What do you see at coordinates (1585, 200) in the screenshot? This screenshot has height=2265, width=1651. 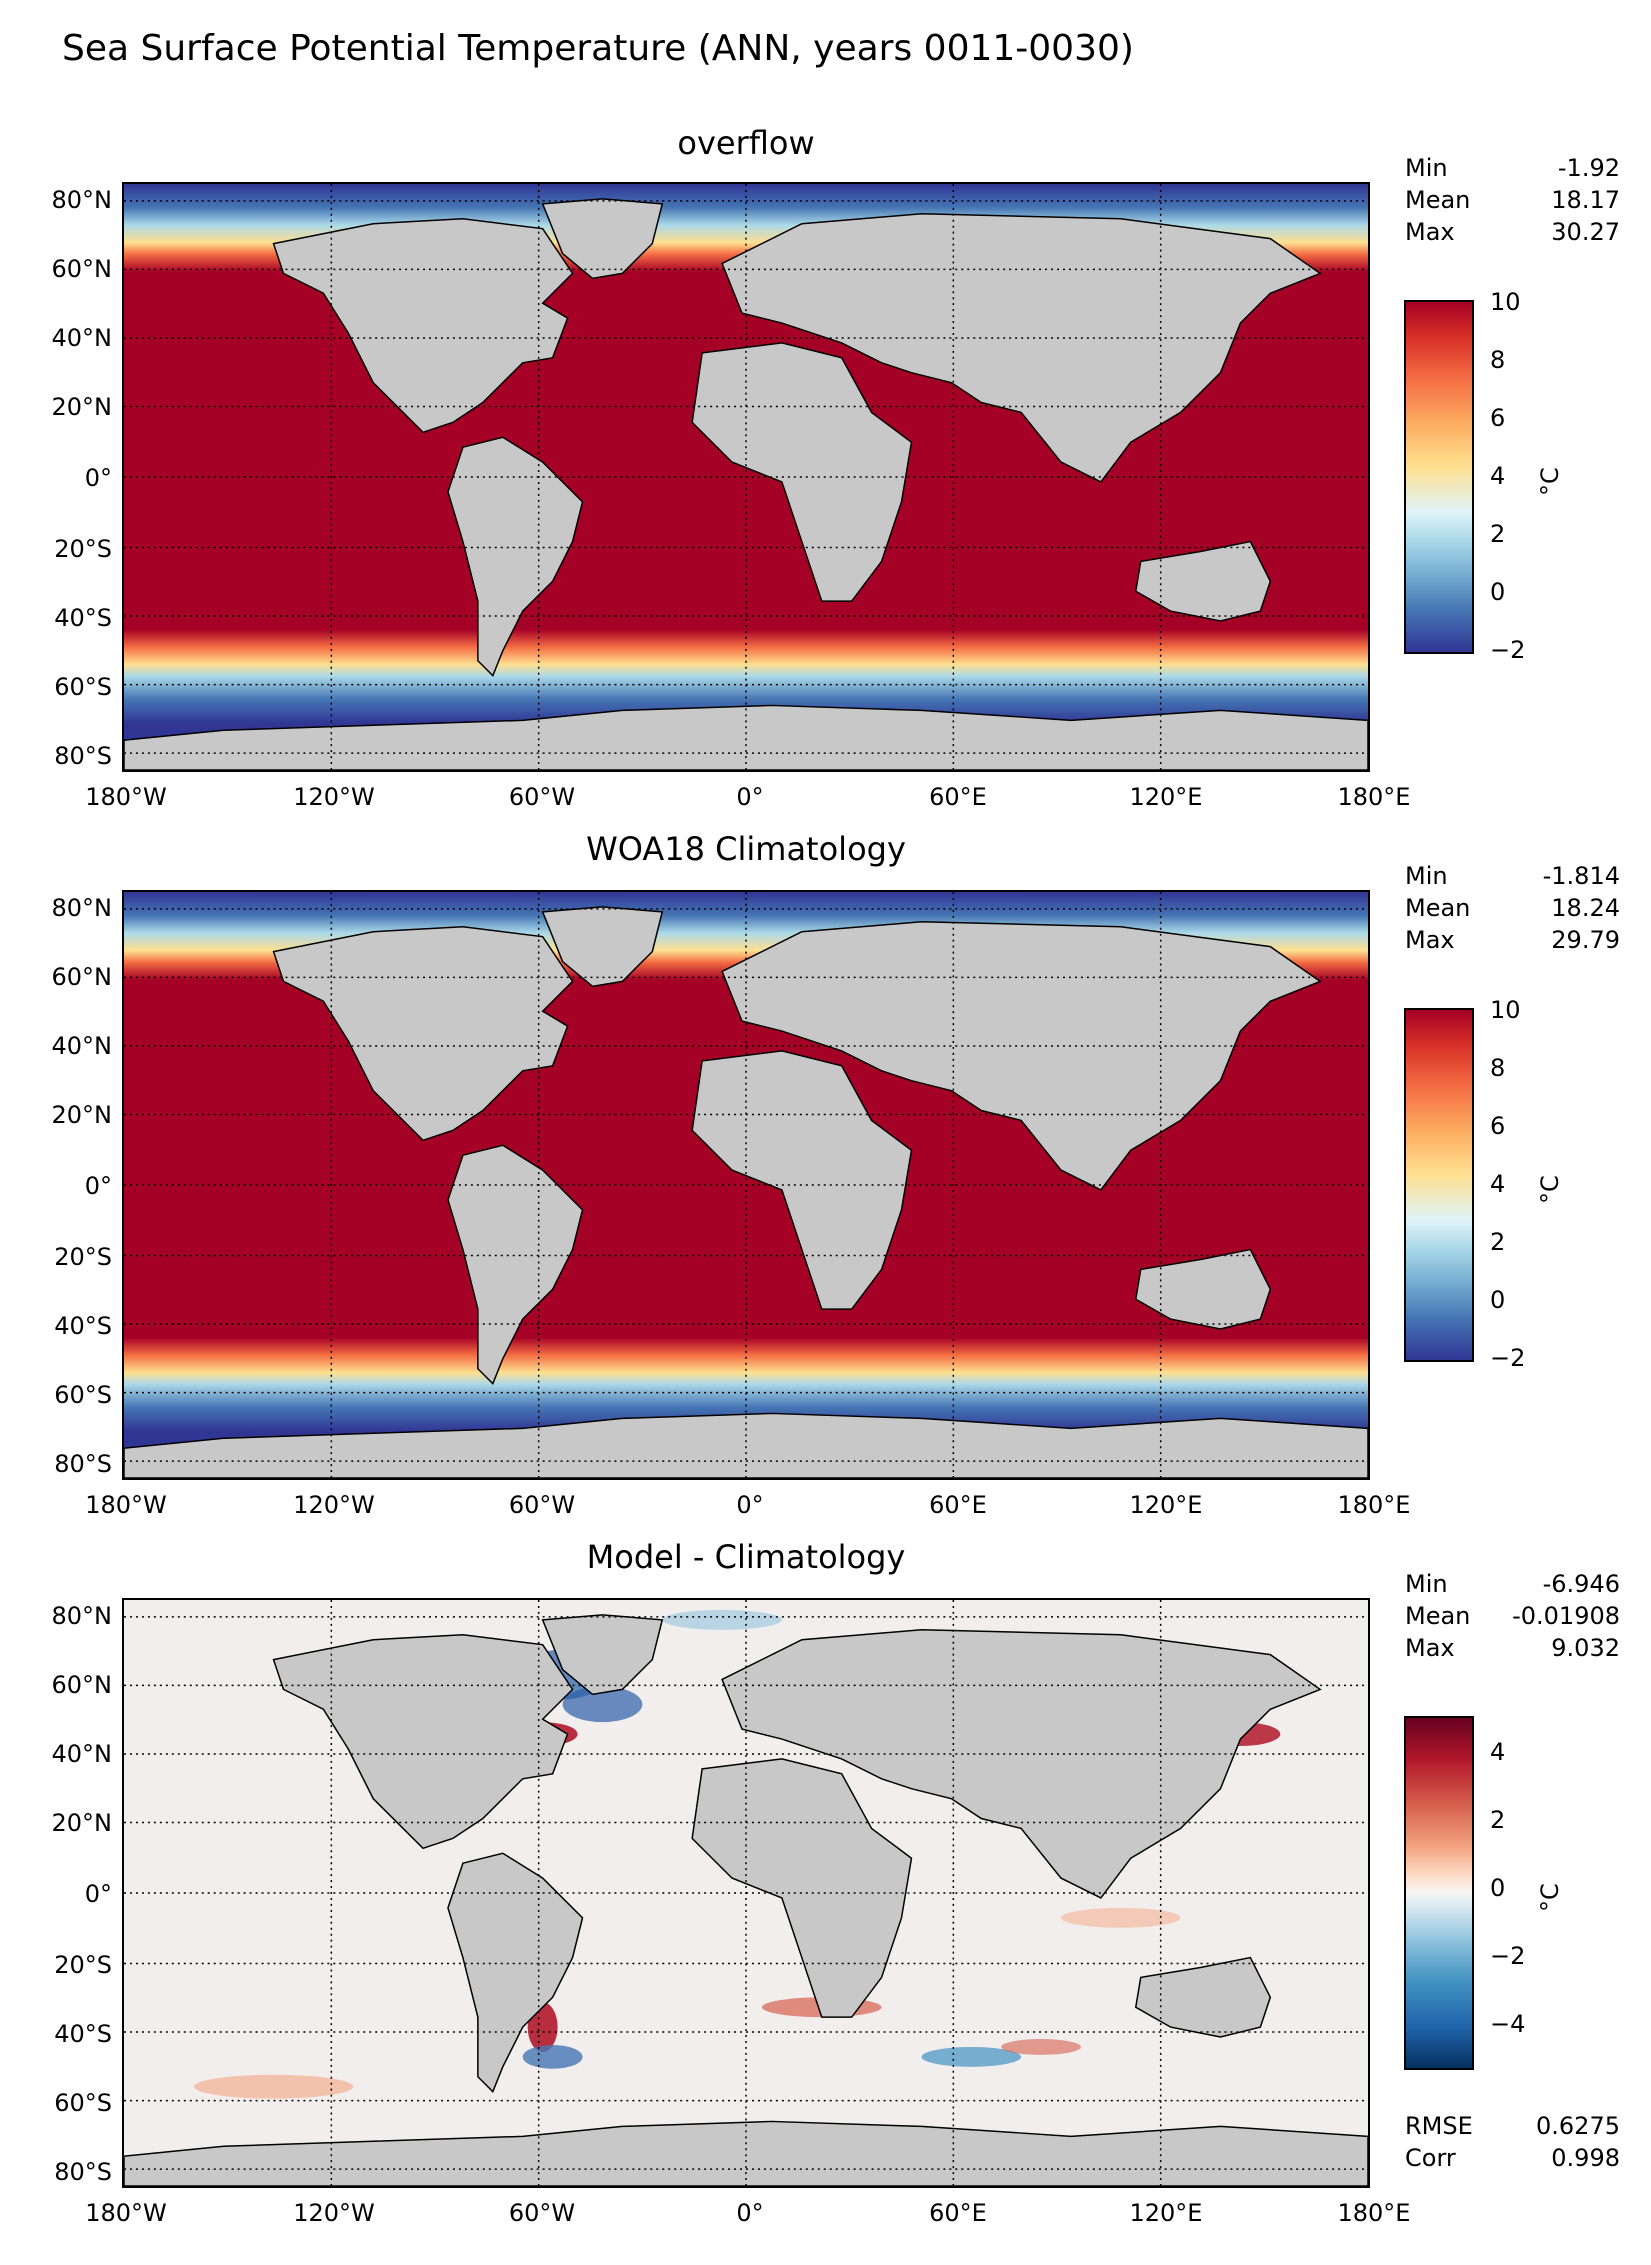 I see `stat-value: 18.17` at bounding box center [1585, 200].